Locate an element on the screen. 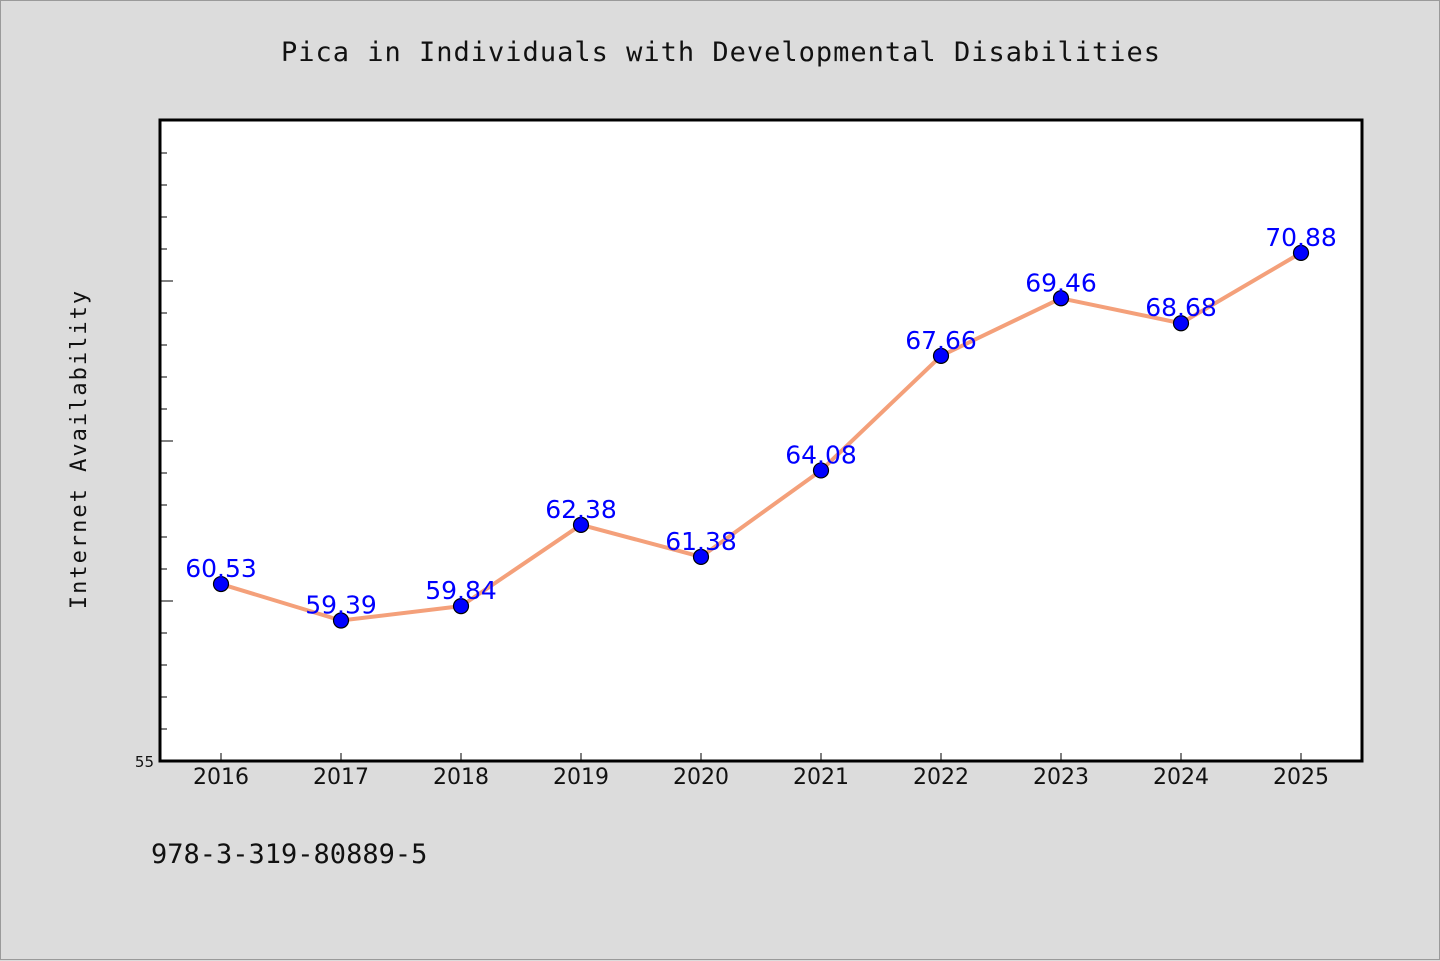 This screenshot has height=961, width=1440. y-tick-label: 55 is located at coordinates (144, 762).